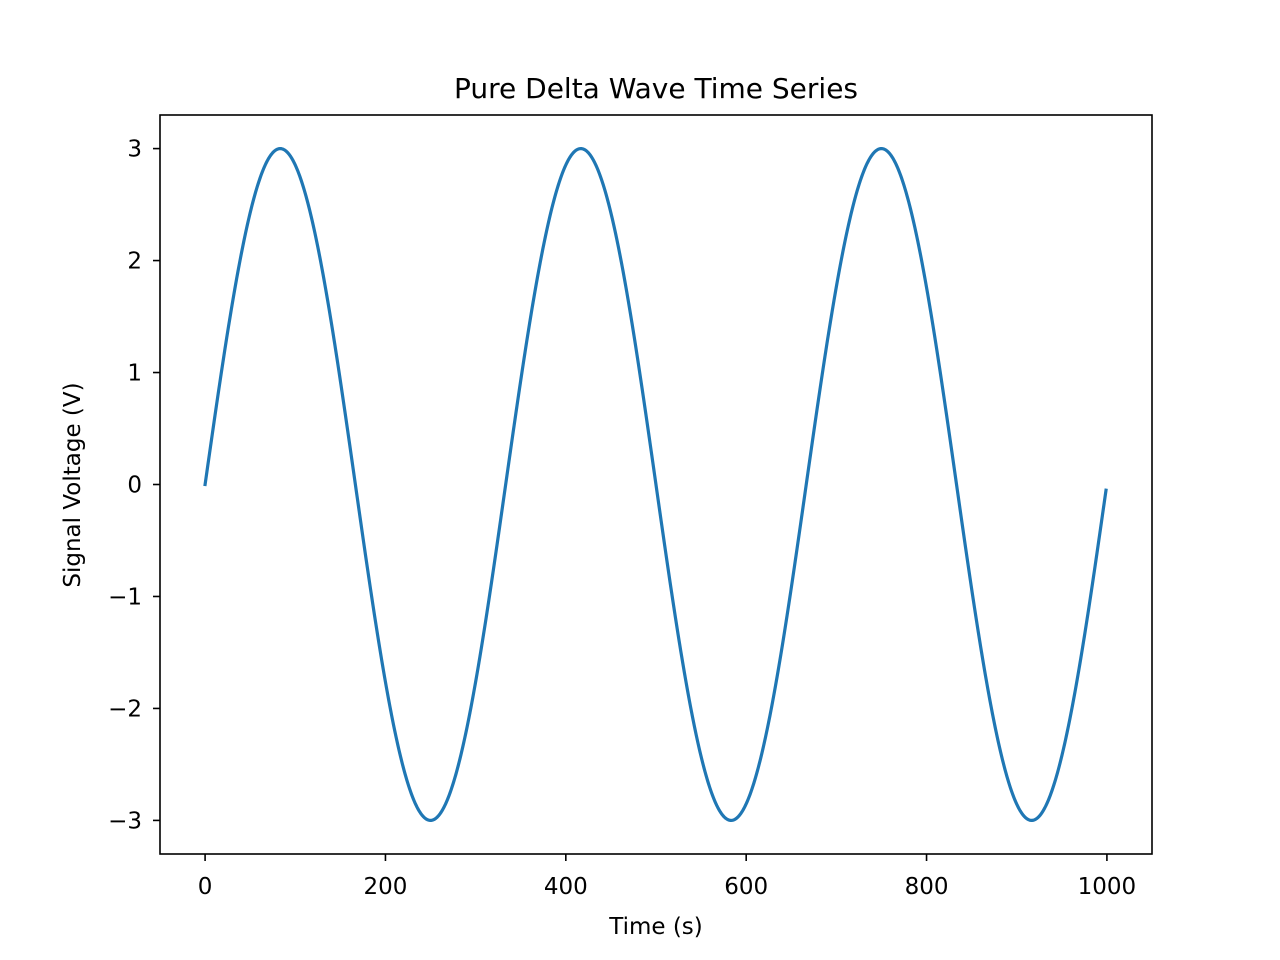 The image size is (1280, 960). I want to click on x-axis-label: Time (s), so click(655, 927).